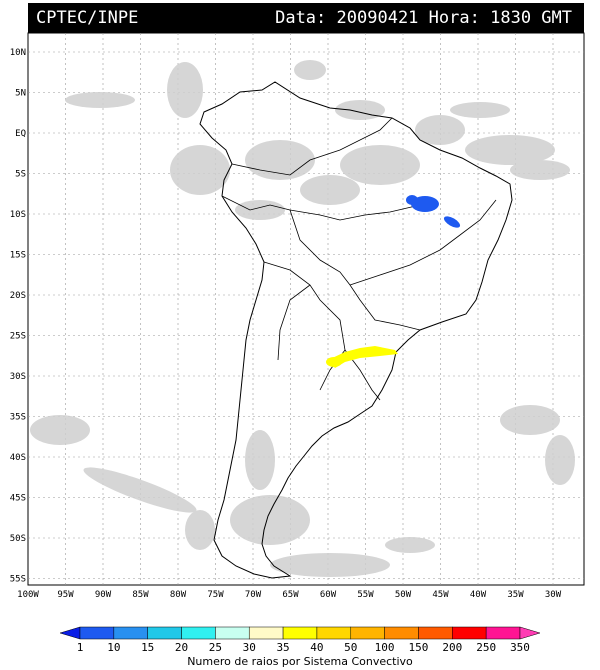 The image size is (600, 670). What do you see at coordinates (249, 647) in the screenshot?
I see `colorbar-value: 30` at bounding box center [249, 647].